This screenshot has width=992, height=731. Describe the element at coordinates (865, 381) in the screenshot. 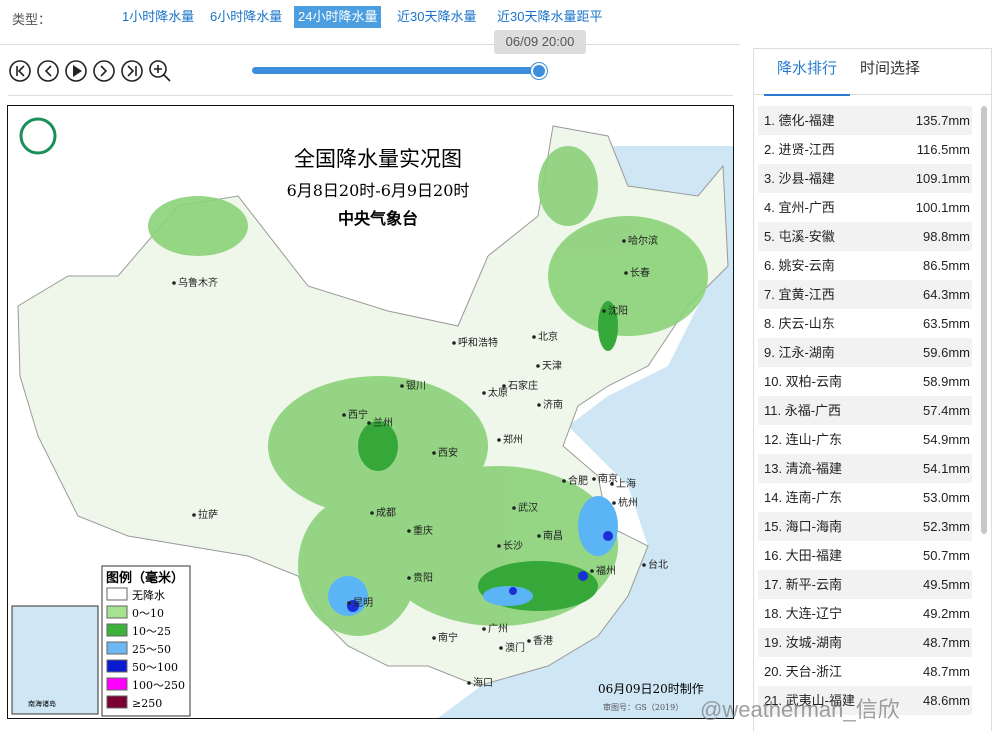

I see `ranking-row: 10. 双柏-云南 58.9mm` at that location.